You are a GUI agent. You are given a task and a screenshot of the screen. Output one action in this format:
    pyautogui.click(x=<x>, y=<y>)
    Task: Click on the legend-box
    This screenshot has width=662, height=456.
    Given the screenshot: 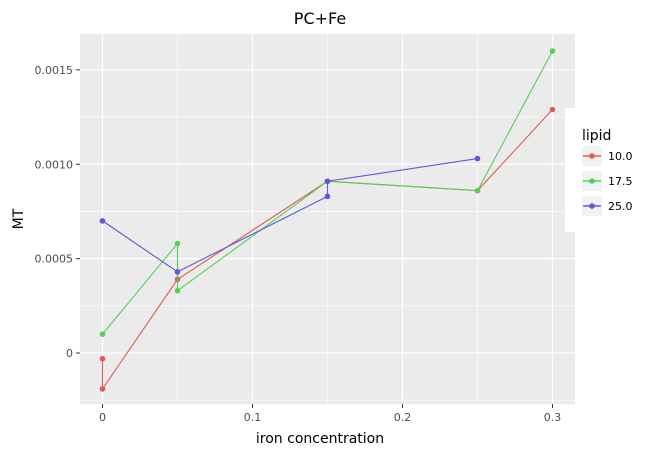 What is the action you would take?
    pyautogui.click(x=610, y=170)
    